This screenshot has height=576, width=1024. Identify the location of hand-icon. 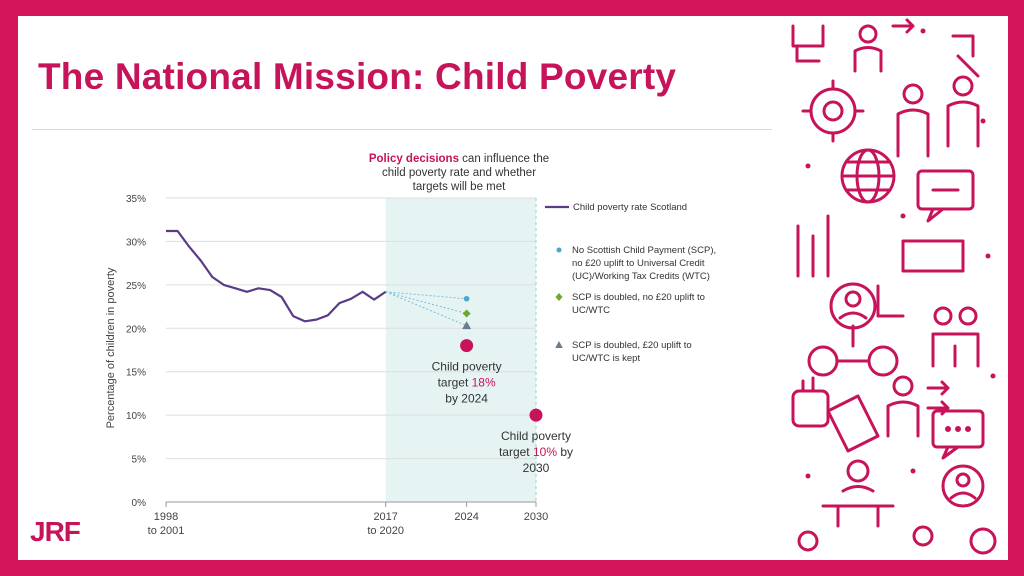
(808, 43).